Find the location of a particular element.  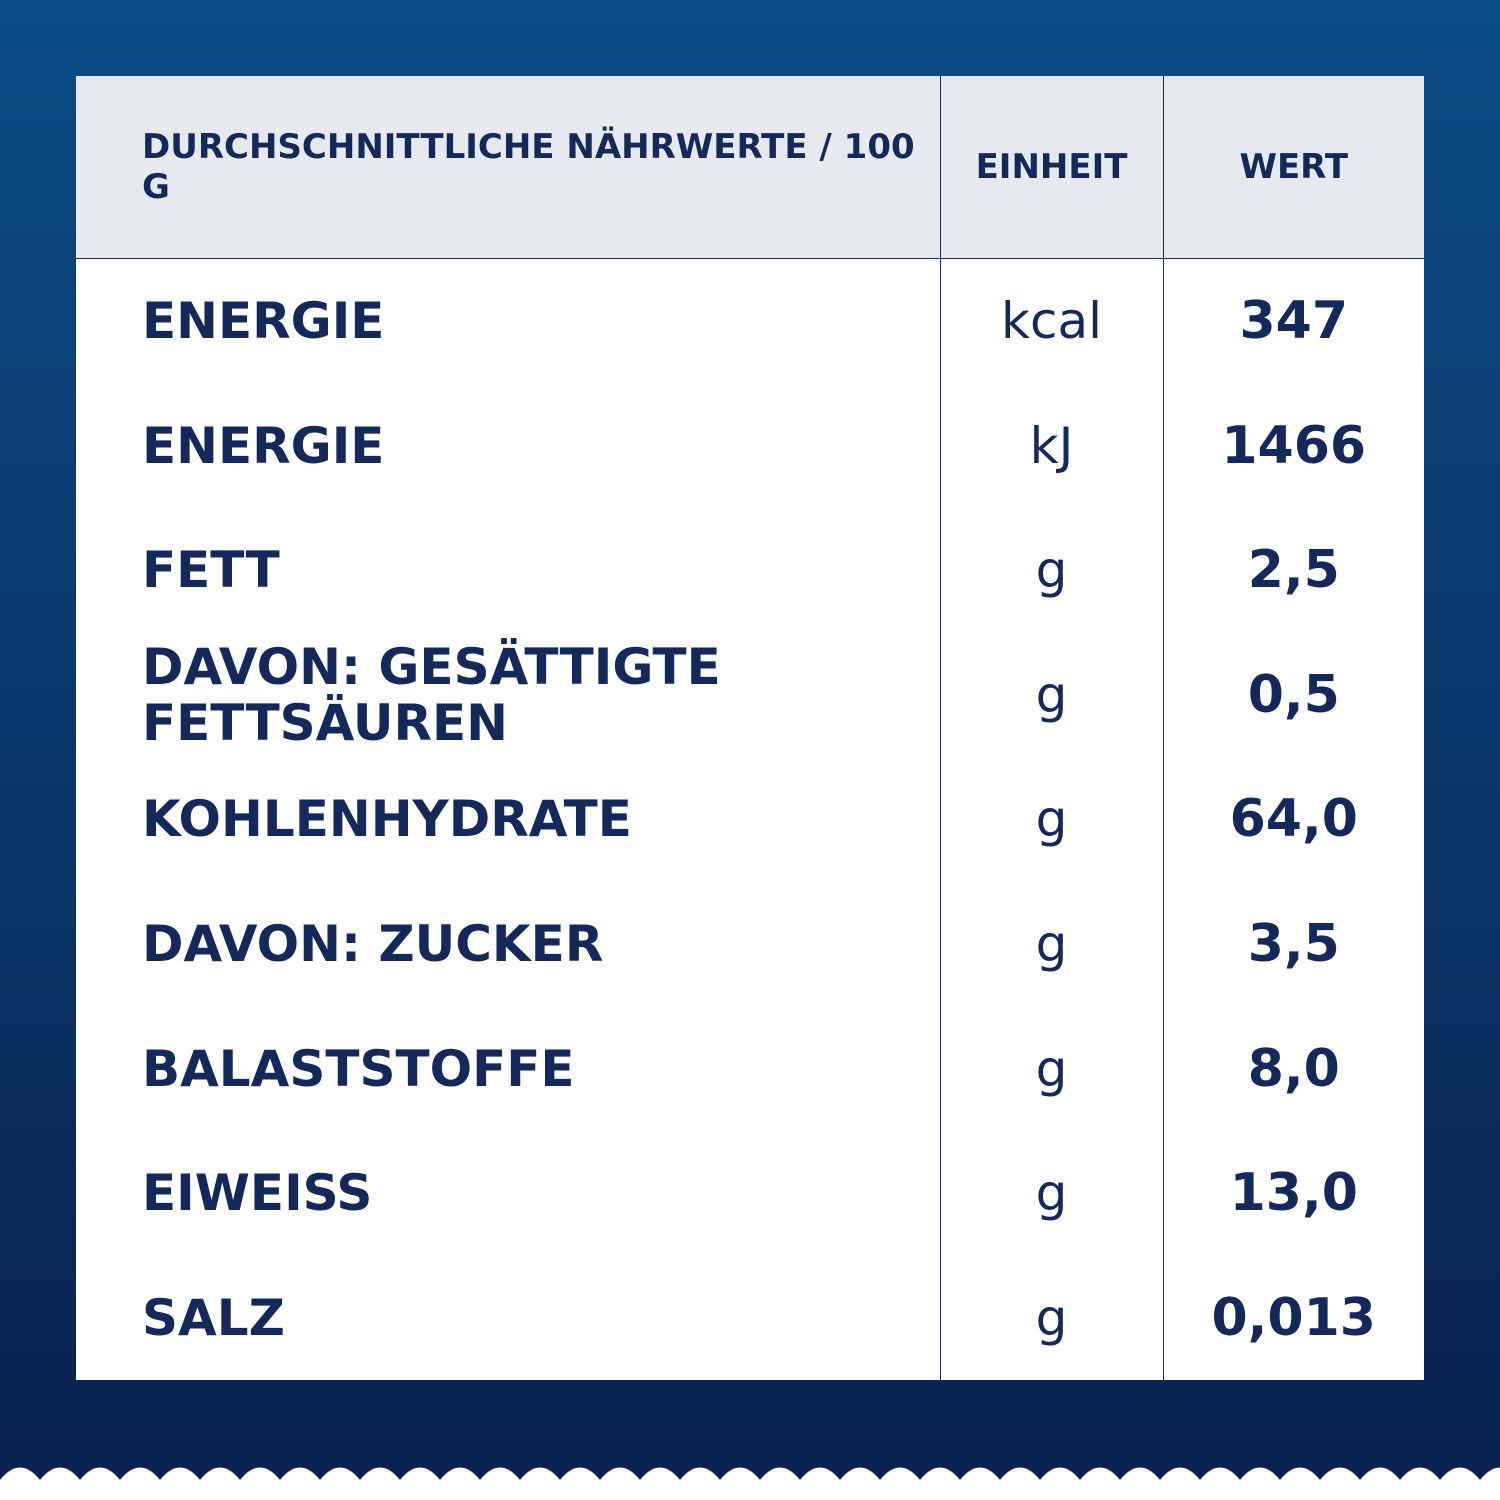

nutrient-name: SALZ is located at coordinates (213, 1317).